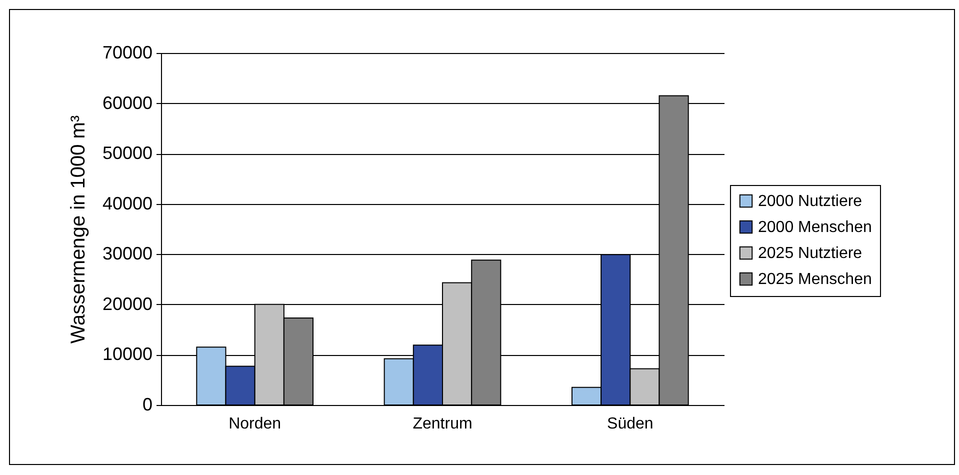  I want to click on legend-label: 2025 Nutztiere, so click(810, 253).